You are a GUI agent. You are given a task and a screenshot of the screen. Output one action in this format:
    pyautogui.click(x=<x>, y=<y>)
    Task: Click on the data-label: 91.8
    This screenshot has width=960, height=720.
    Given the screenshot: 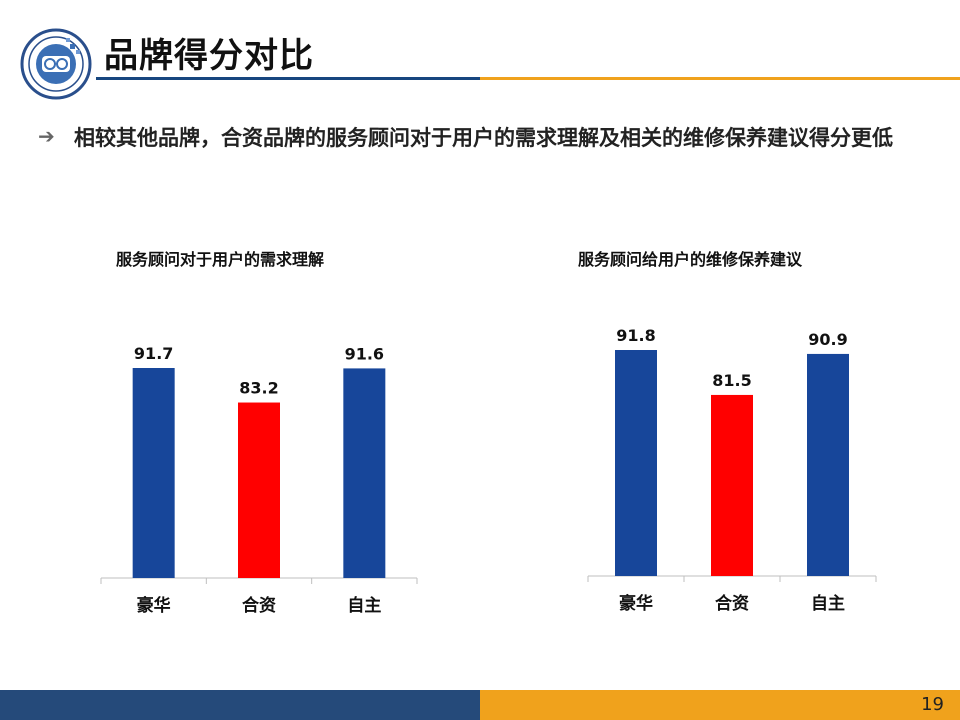 What is the action you would take?
    pyautogui.click(x=635, y=335)
    